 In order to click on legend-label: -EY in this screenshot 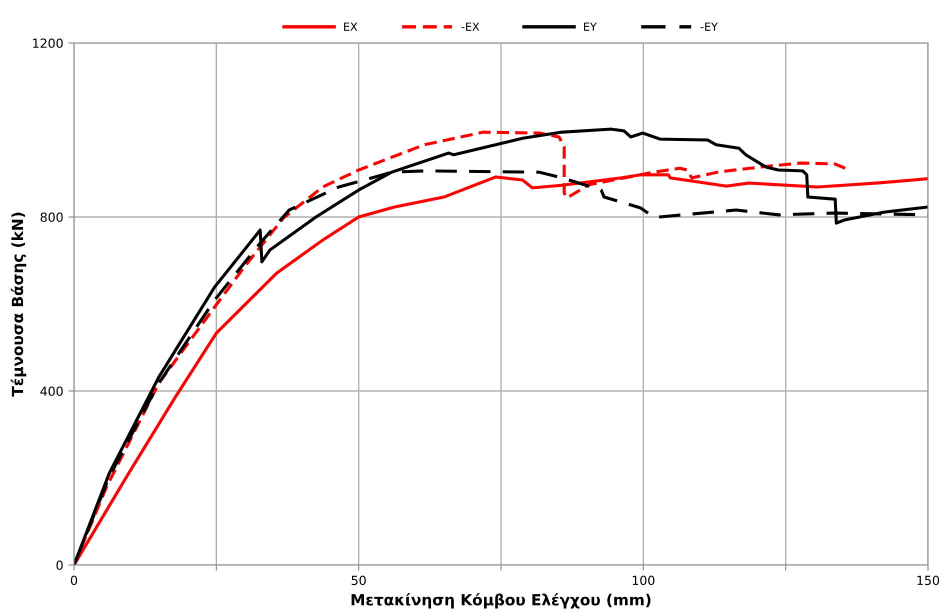, I will do `click(709, 26)`.